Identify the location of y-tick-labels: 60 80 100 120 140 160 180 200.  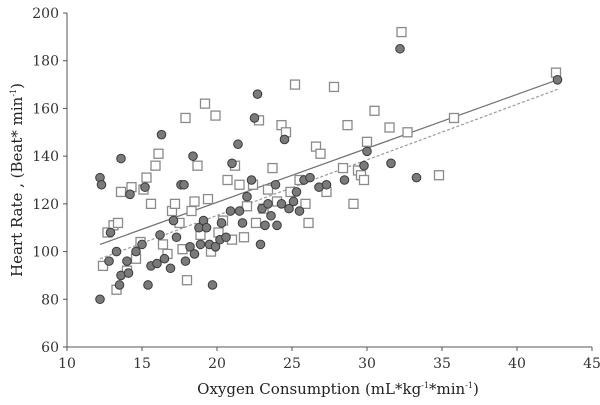
(49, 181).